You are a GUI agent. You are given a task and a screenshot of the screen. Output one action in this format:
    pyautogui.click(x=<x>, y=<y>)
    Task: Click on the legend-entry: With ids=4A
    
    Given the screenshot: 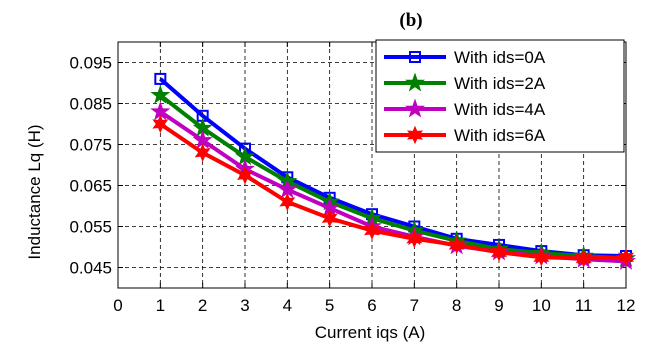 What is the action you would take?
    pyautogui.click(x=465, y=108)
    